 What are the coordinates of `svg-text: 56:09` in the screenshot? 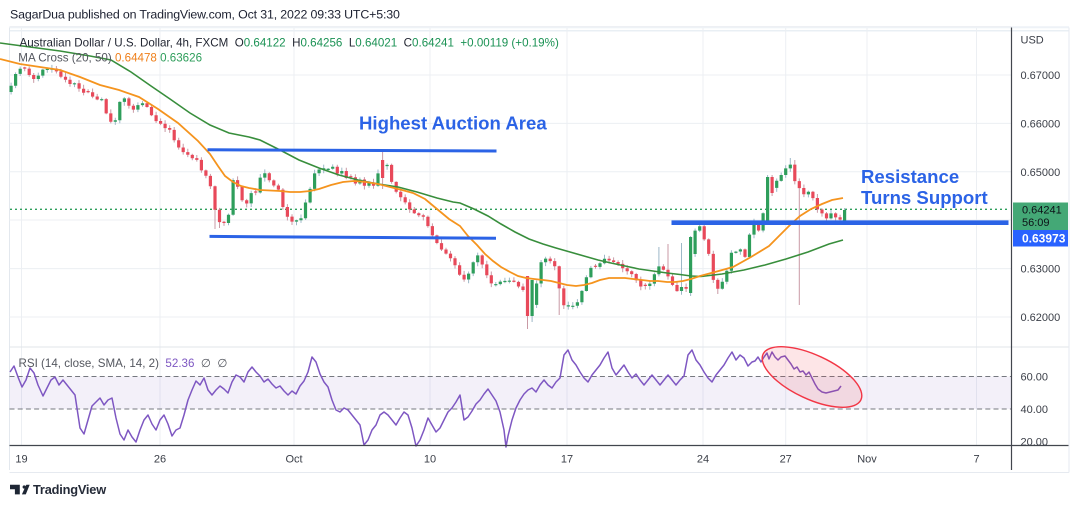 It's located at (1036, 223).